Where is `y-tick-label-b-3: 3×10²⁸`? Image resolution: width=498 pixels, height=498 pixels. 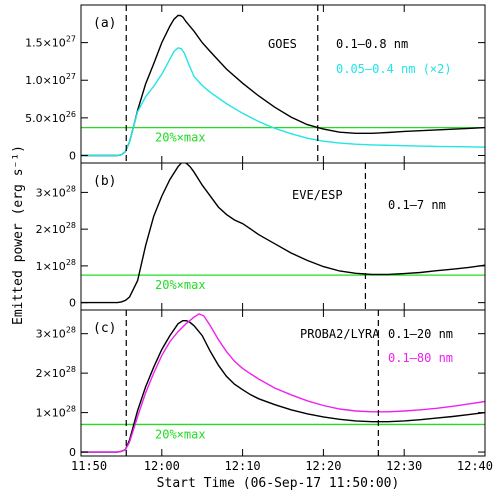 y-tick-label-b-3: 3×10²⁸ is located at coordinates (56, 191).